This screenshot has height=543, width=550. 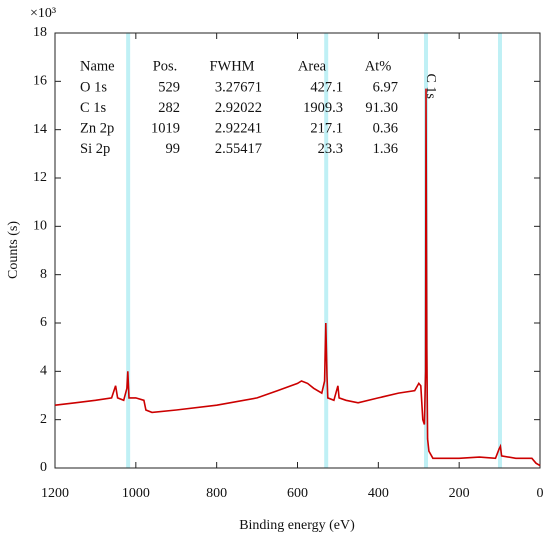 What do you see at coordinates (40, 177) in the screenshot?
I see `y-tick-label: 12` at bounding box center [40, 177].